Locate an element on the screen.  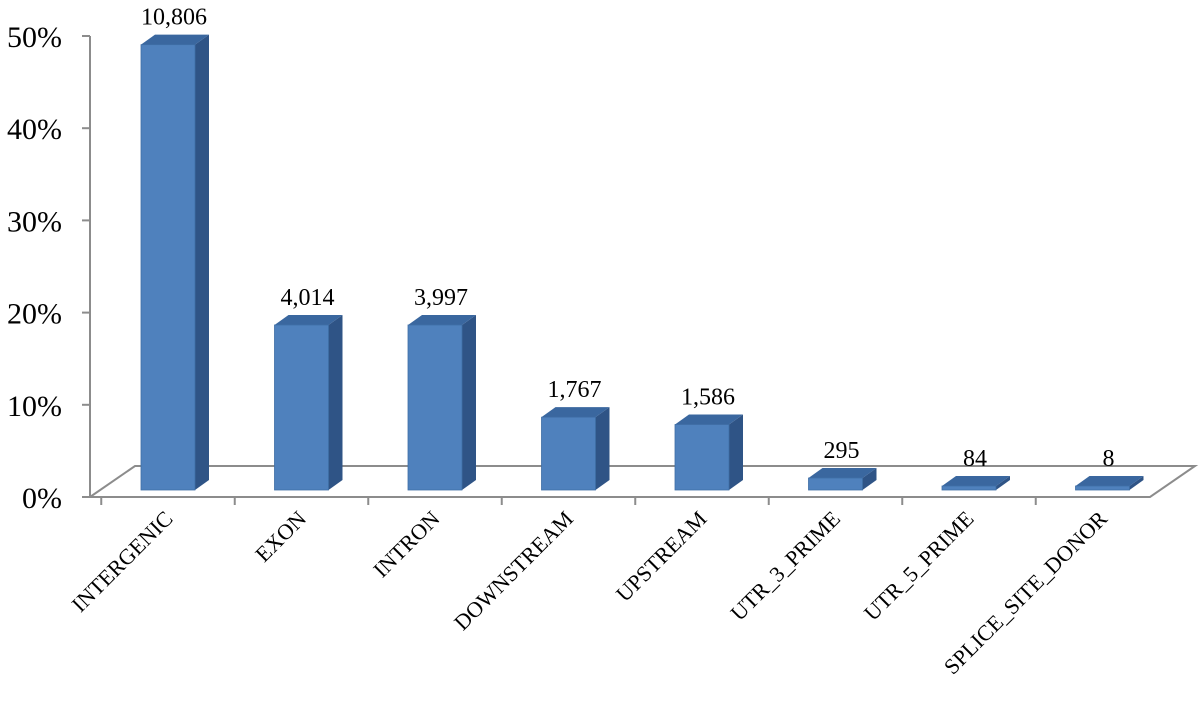
bar-downstream is located at coordinates (575, 449).